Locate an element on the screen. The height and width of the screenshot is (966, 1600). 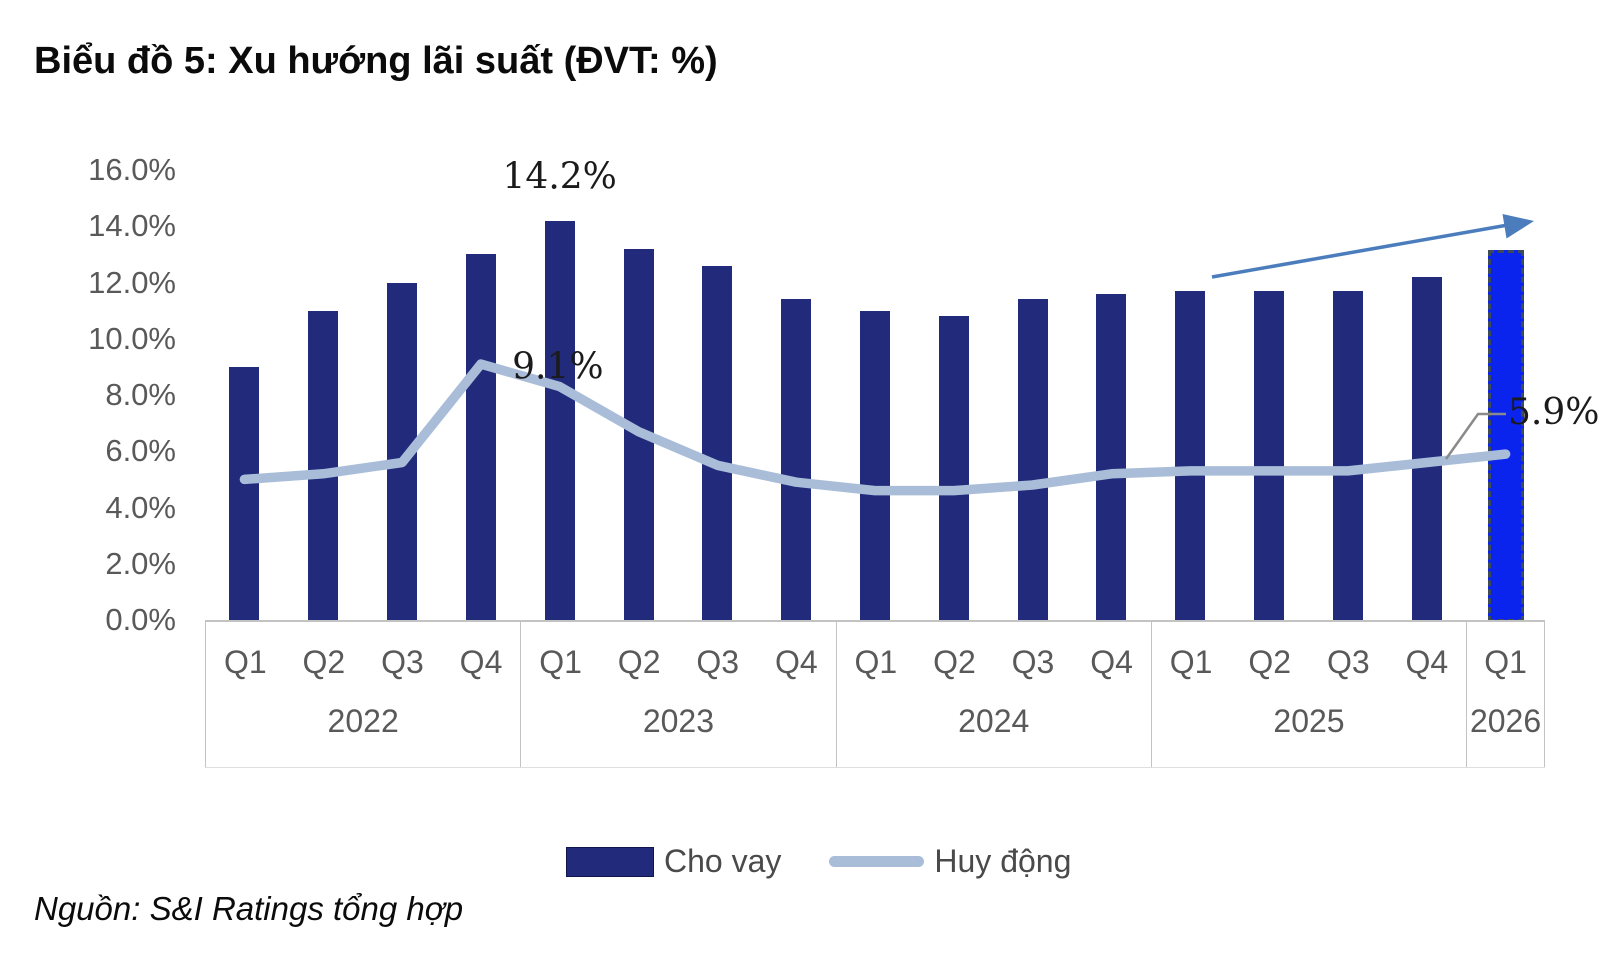
y-tick-label: 12.0% is located at coordinates (132, 282).